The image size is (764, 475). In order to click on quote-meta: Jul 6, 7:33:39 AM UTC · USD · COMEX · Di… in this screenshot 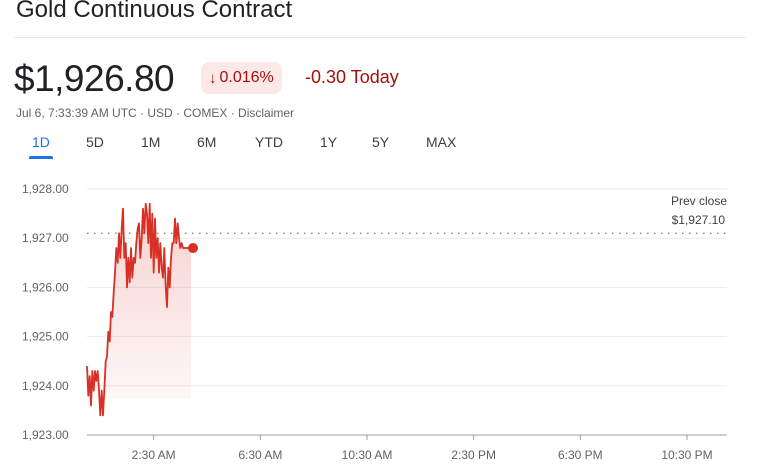, I will do `click(155, 113)`.